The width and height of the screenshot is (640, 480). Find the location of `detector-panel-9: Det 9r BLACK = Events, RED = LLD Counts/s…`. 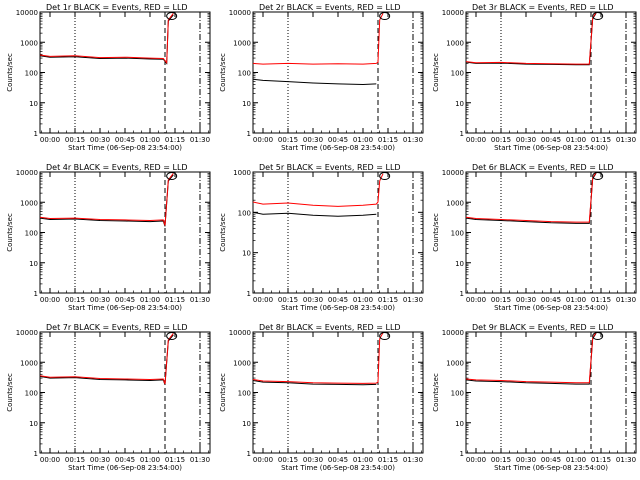

detector-panel-9: Det 9r BLACK = Events, RED = LLD Counts/s… is located at coordinates (534, 397).